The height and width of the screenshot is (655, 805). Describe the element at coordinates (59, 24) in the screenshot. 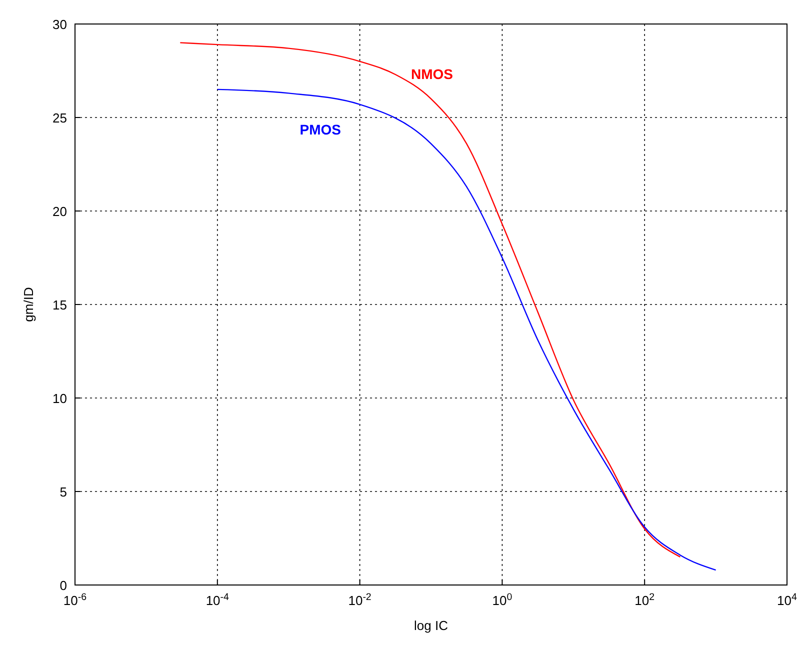

I see `y-tick-label: 30` at that location.